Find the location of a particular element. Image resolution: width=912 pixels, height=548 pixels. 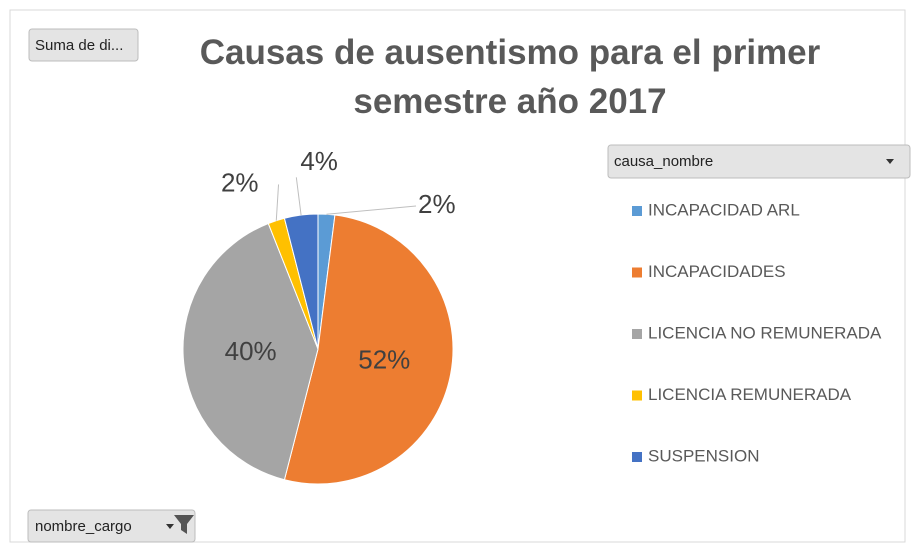

legend-label: INCAPACIDAD ARL is located at coordinates (724, 209).